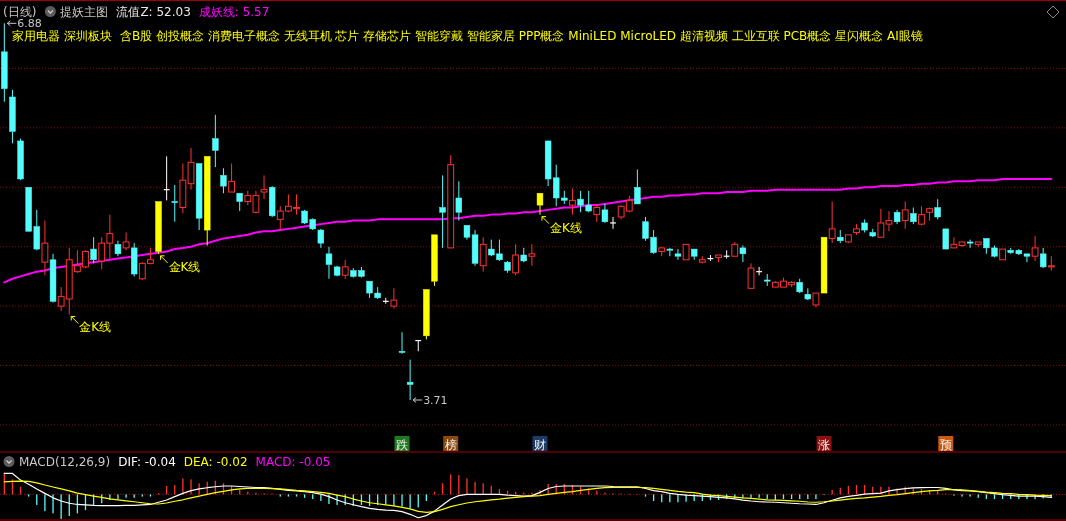 The image size is (1066, 521). Describe the element at coordinates (153, 12) in the screenshot. I see `text: 流值Z: 52.03` at that location.